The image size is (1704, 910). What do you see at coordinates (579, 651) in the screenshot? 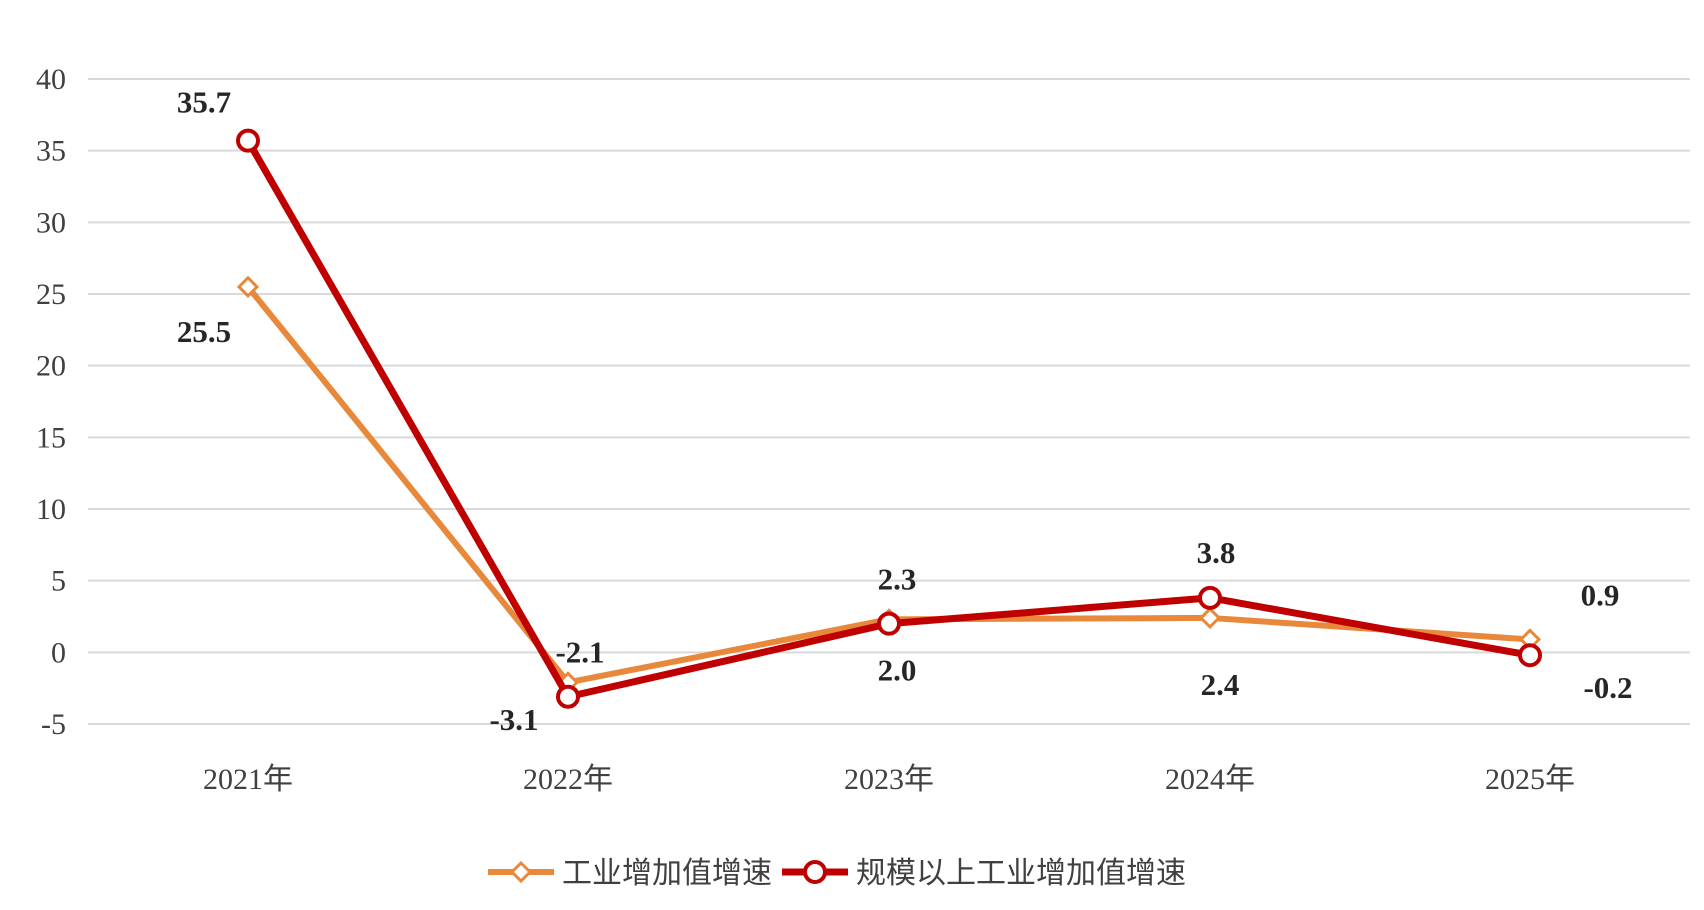
I see `data-label-series-1: -2.1` at bounding box center [579, 651].